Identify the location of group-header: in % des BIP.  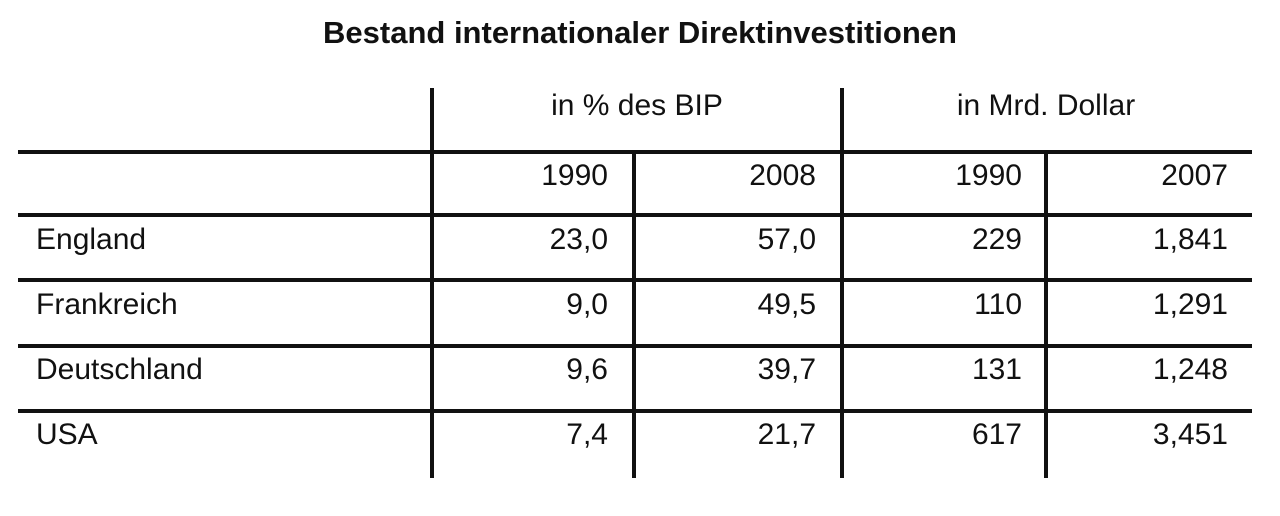
(637, 105).